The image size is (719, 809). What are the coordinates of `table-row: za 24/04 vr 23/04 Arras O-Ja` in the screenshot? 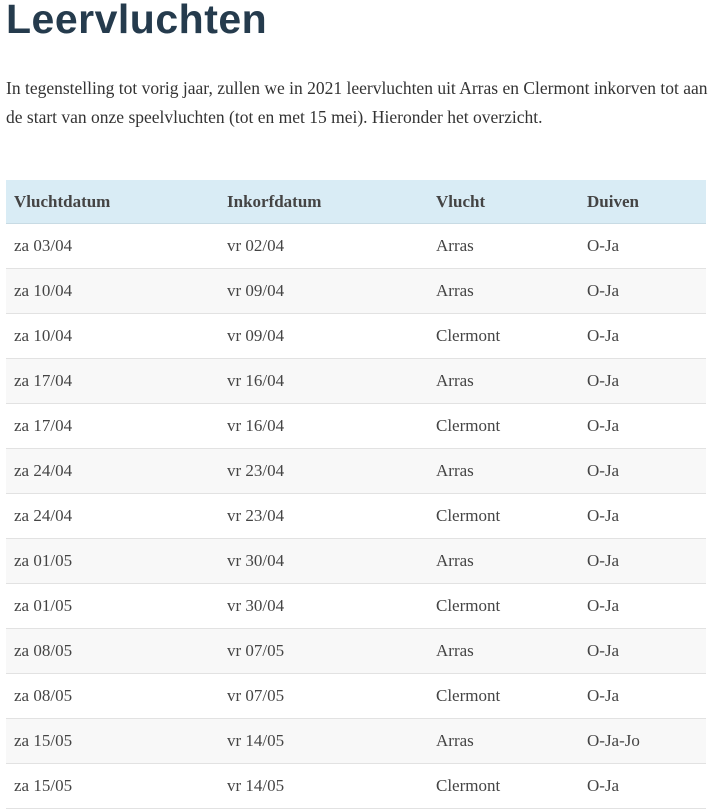 It's located at (356, 471).